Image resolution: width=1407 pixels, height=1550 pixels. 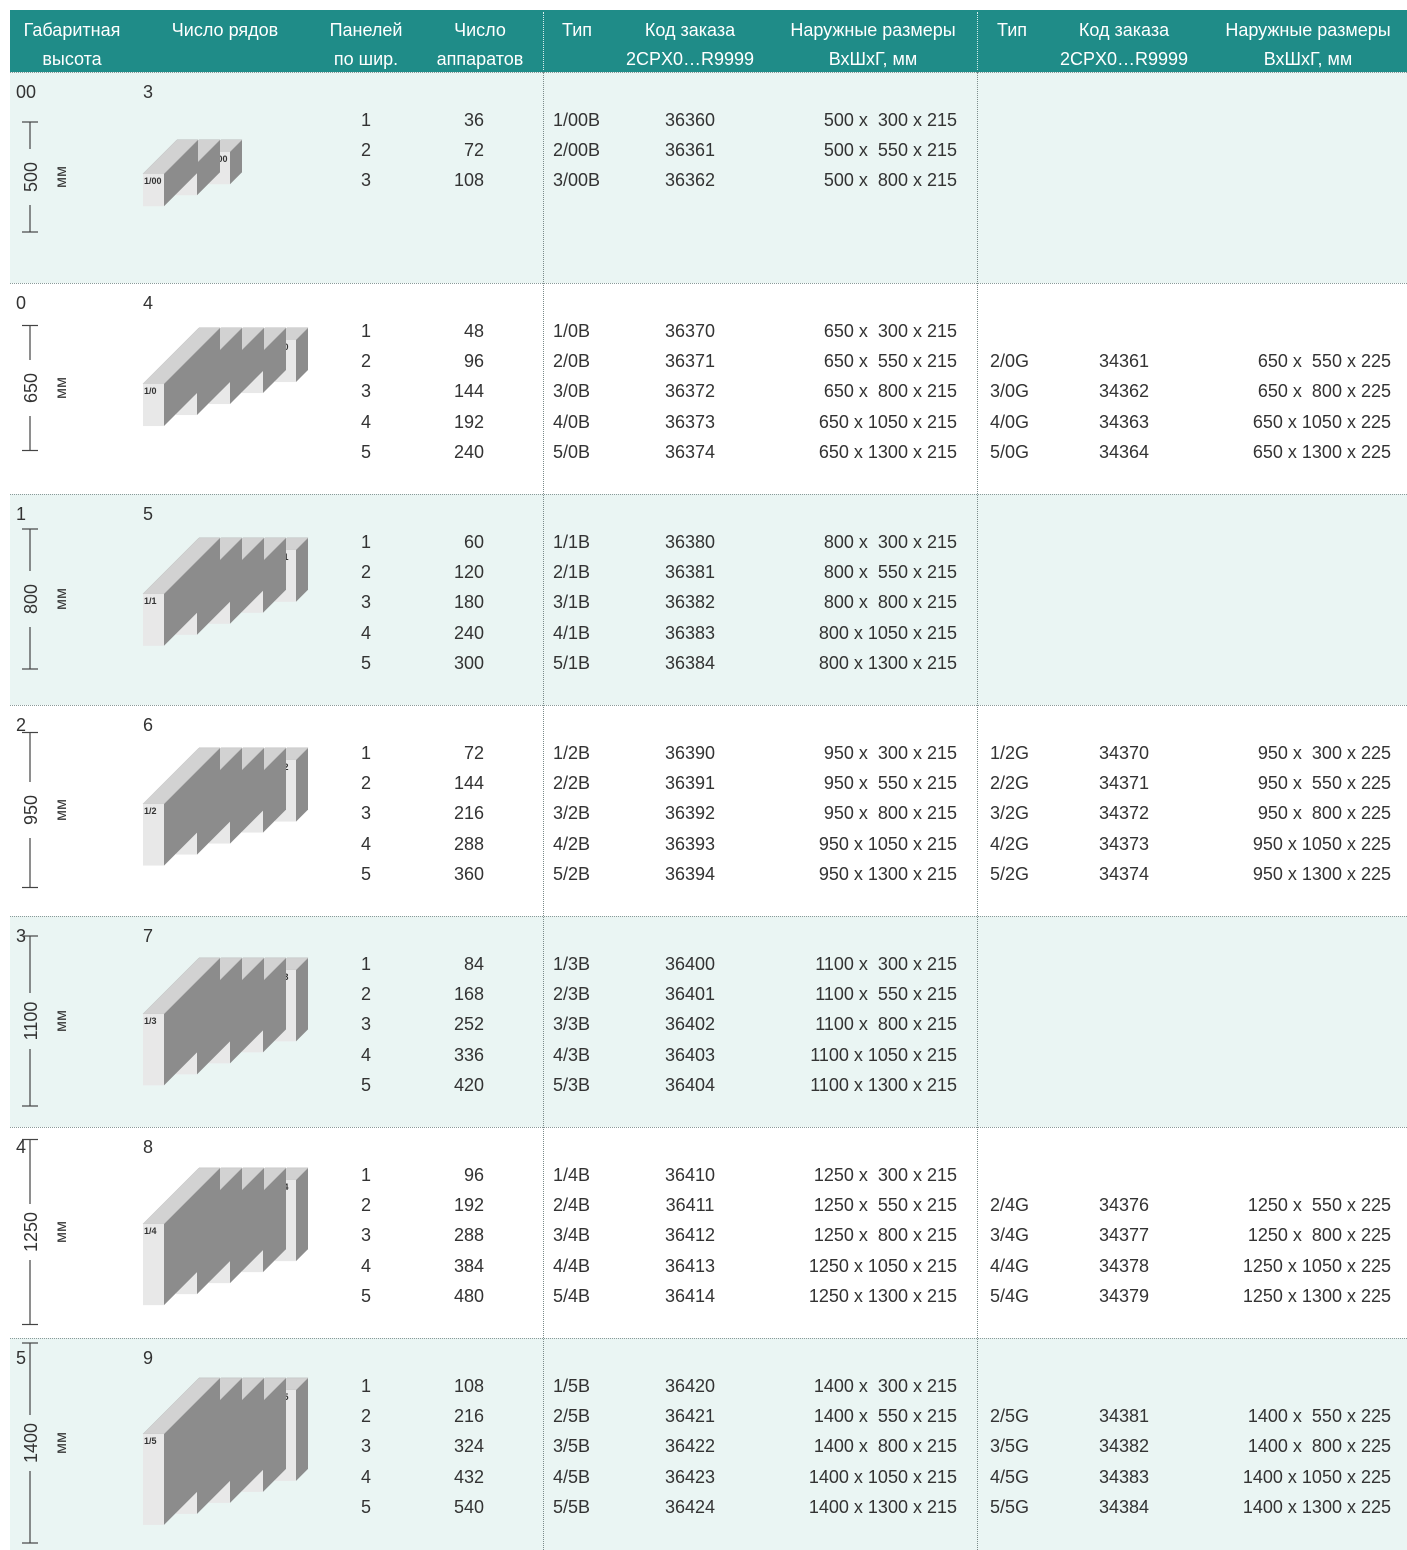 I want to click on dimensions: 950 x 1050 x 215, so click(x=887, y=843).